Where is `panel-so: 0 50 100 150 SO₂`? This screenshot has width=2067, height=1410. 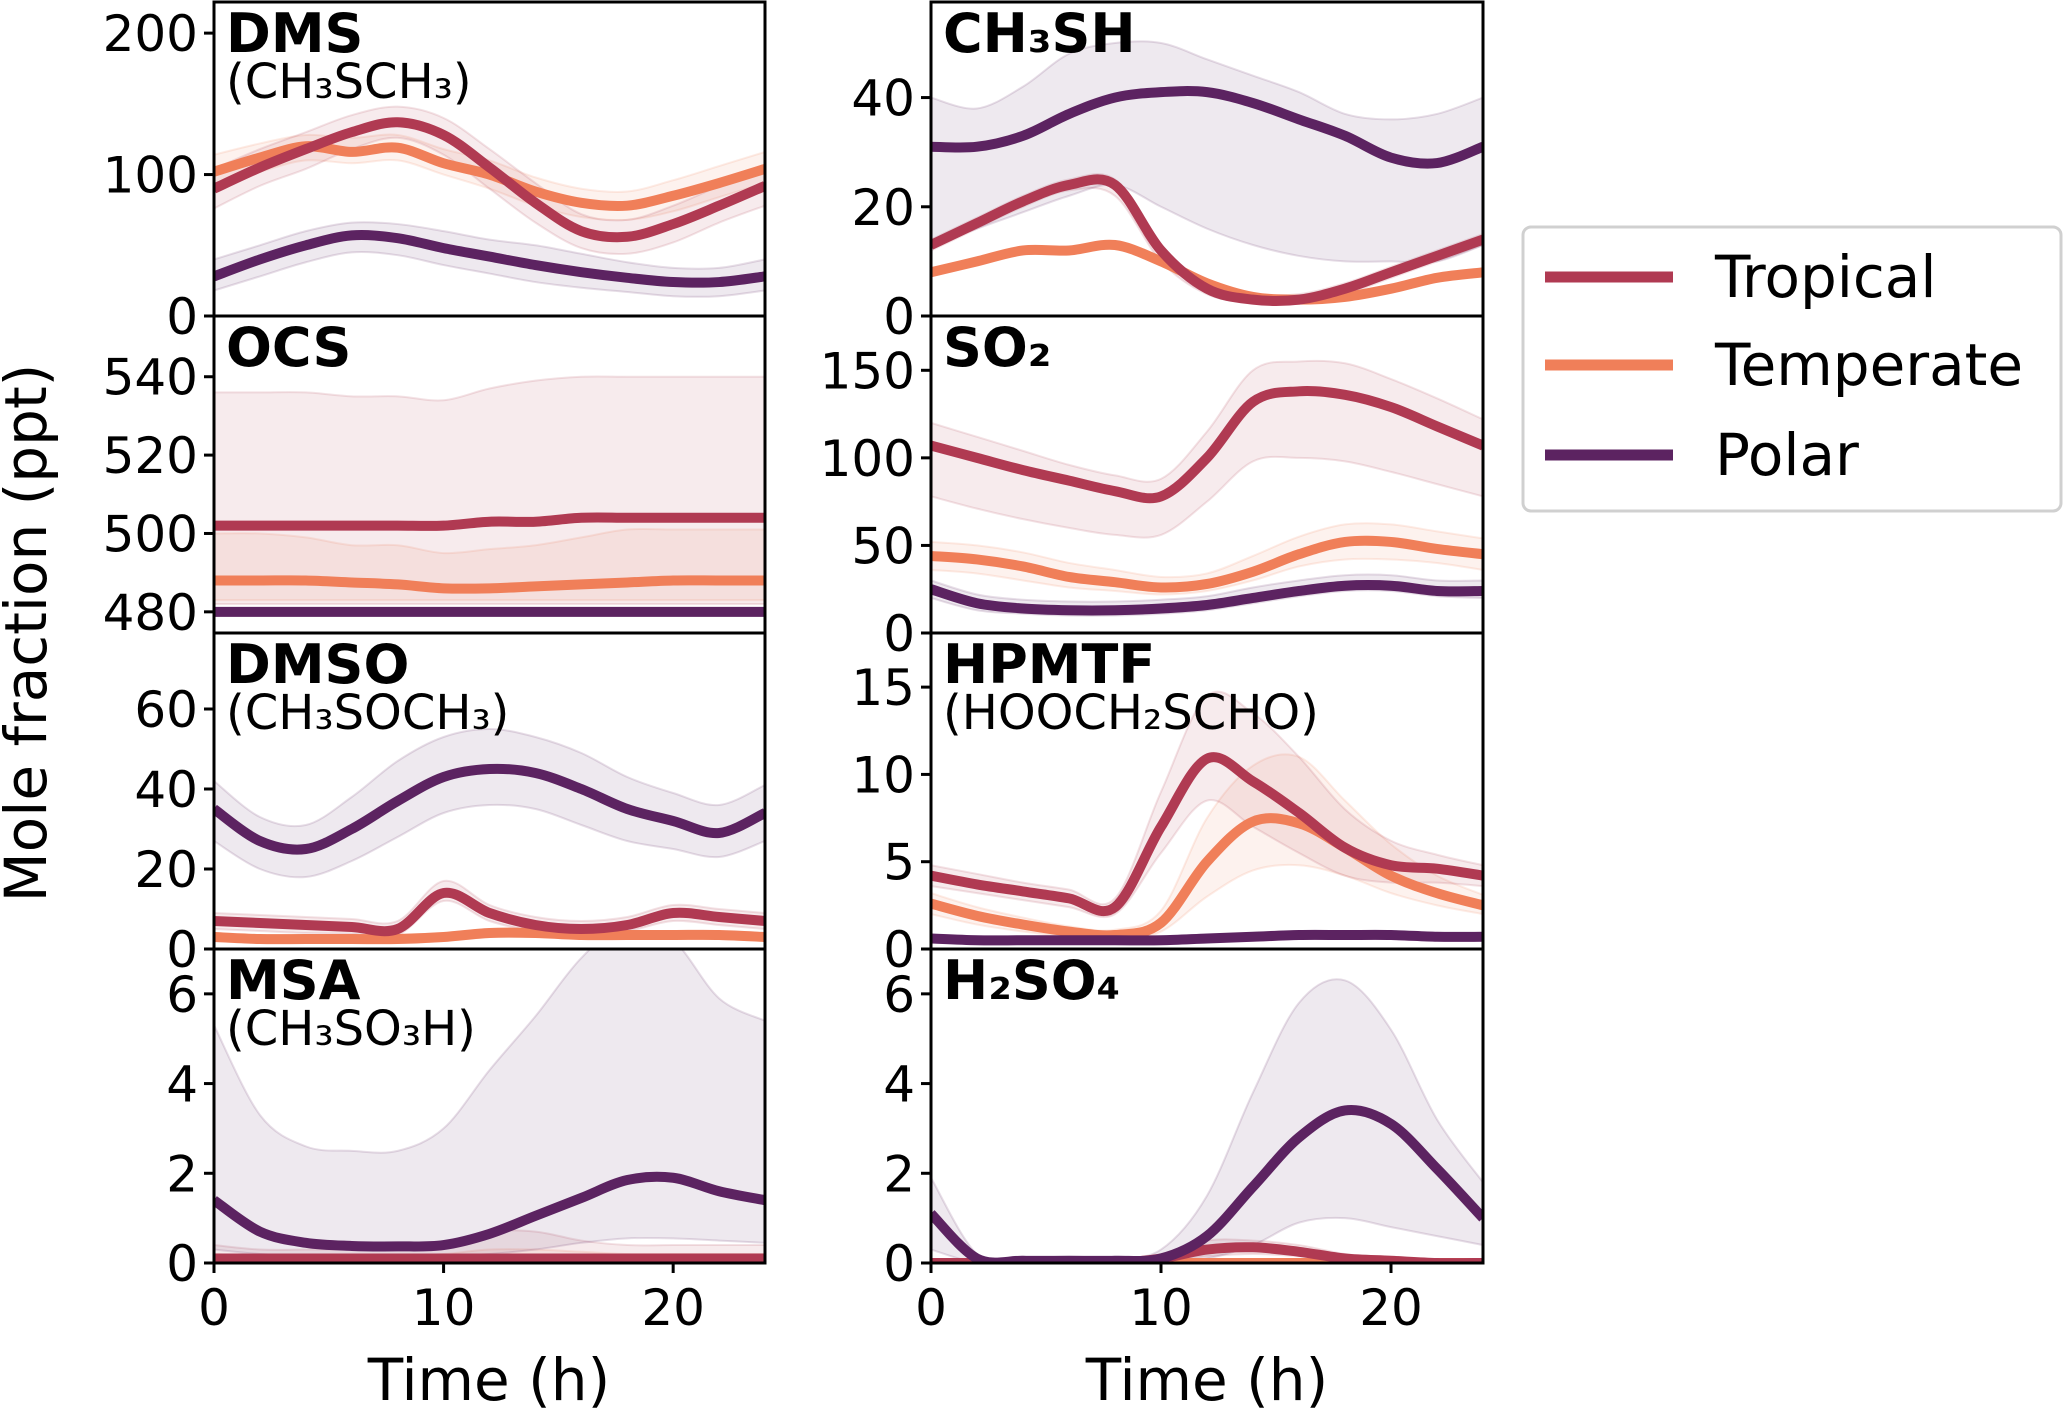 panel-so: 0 50 100 150 SO₂ is located at coordinates (1152, 488).